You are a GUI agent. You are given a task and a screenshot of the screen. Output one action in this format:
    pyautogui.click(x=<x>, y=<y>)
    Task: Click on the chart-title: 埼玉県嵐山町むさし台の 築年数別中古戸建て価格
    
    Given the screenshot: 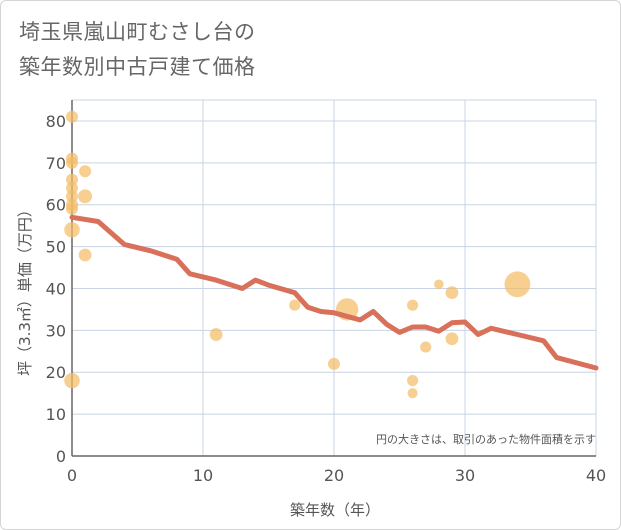 What is the action you would take?
    pyautogui.click(x=239, y=50)
    